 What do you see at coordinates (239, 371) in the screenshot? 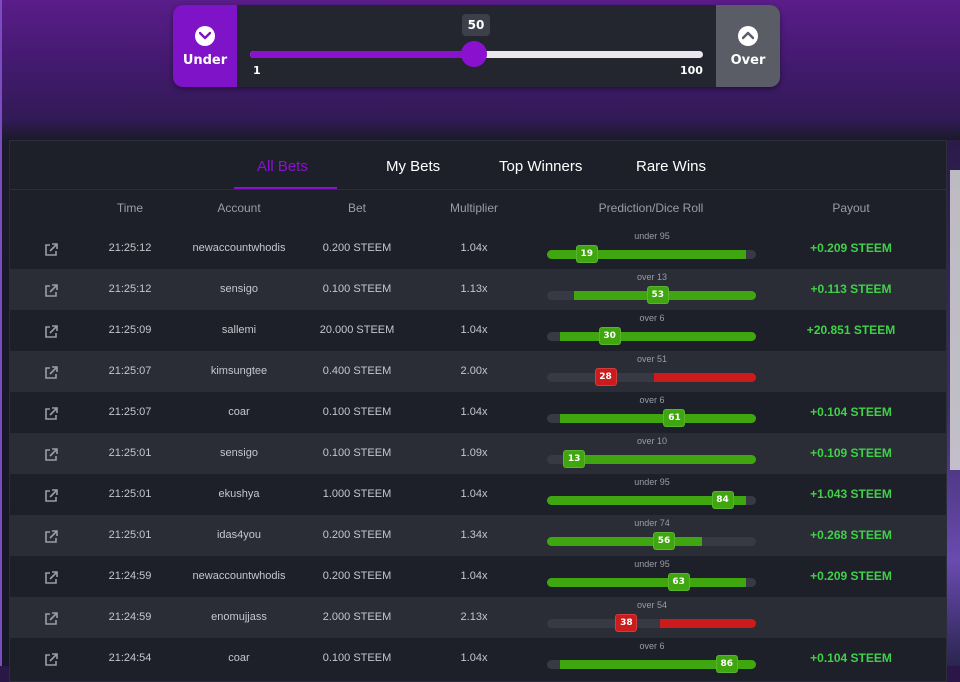
I see `bet-account: kimsungtee` at bounding box center [239, 371].